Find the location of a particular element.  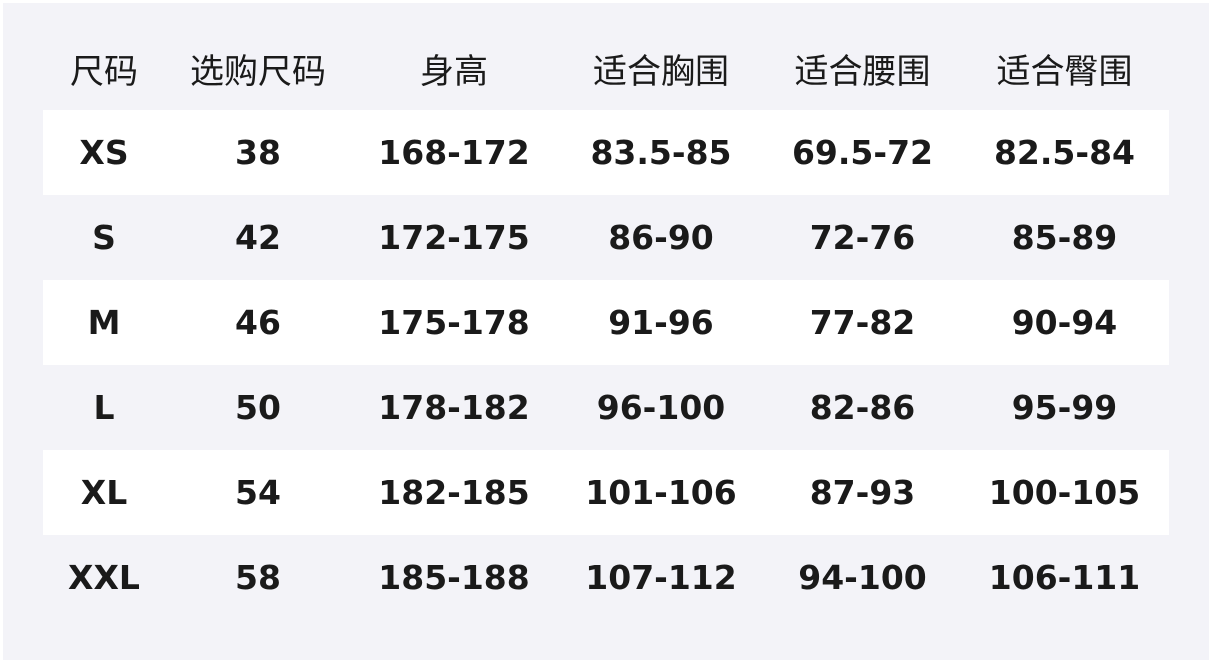

table-cell: 83.5-85 is located at coordinates (661, 152).